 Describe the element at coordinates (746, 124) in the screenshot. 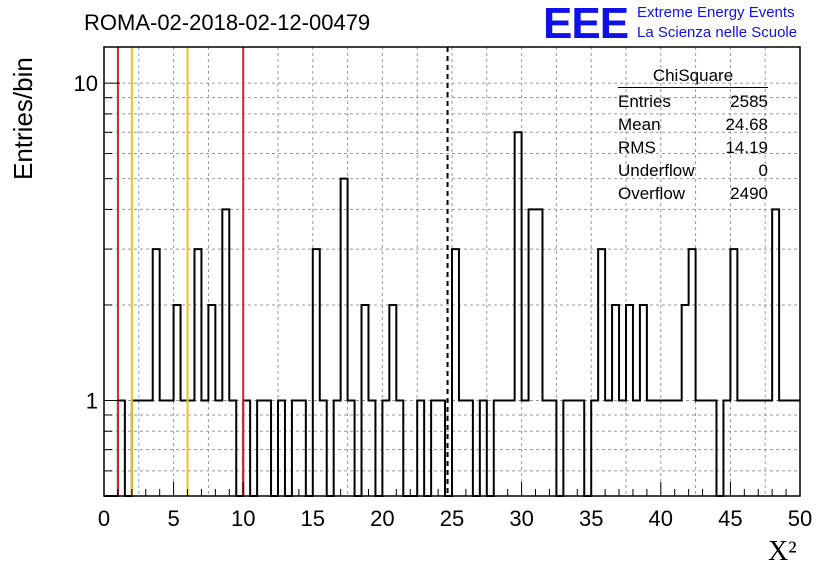

I see `stats-value: 24.68` at that location.